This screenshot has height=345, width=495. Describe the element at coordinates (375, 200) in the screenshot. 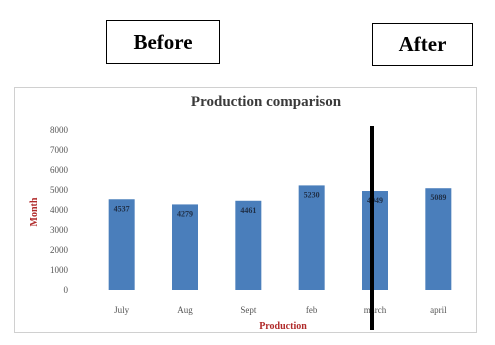

I see `data-label: 4949` at that location.